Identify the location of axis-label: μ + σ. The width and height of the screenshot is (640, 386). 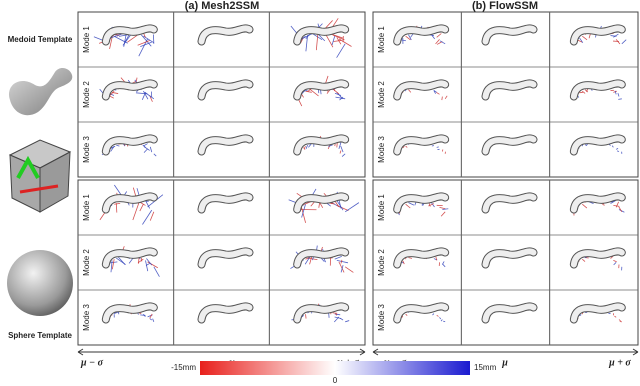
(619, 362).